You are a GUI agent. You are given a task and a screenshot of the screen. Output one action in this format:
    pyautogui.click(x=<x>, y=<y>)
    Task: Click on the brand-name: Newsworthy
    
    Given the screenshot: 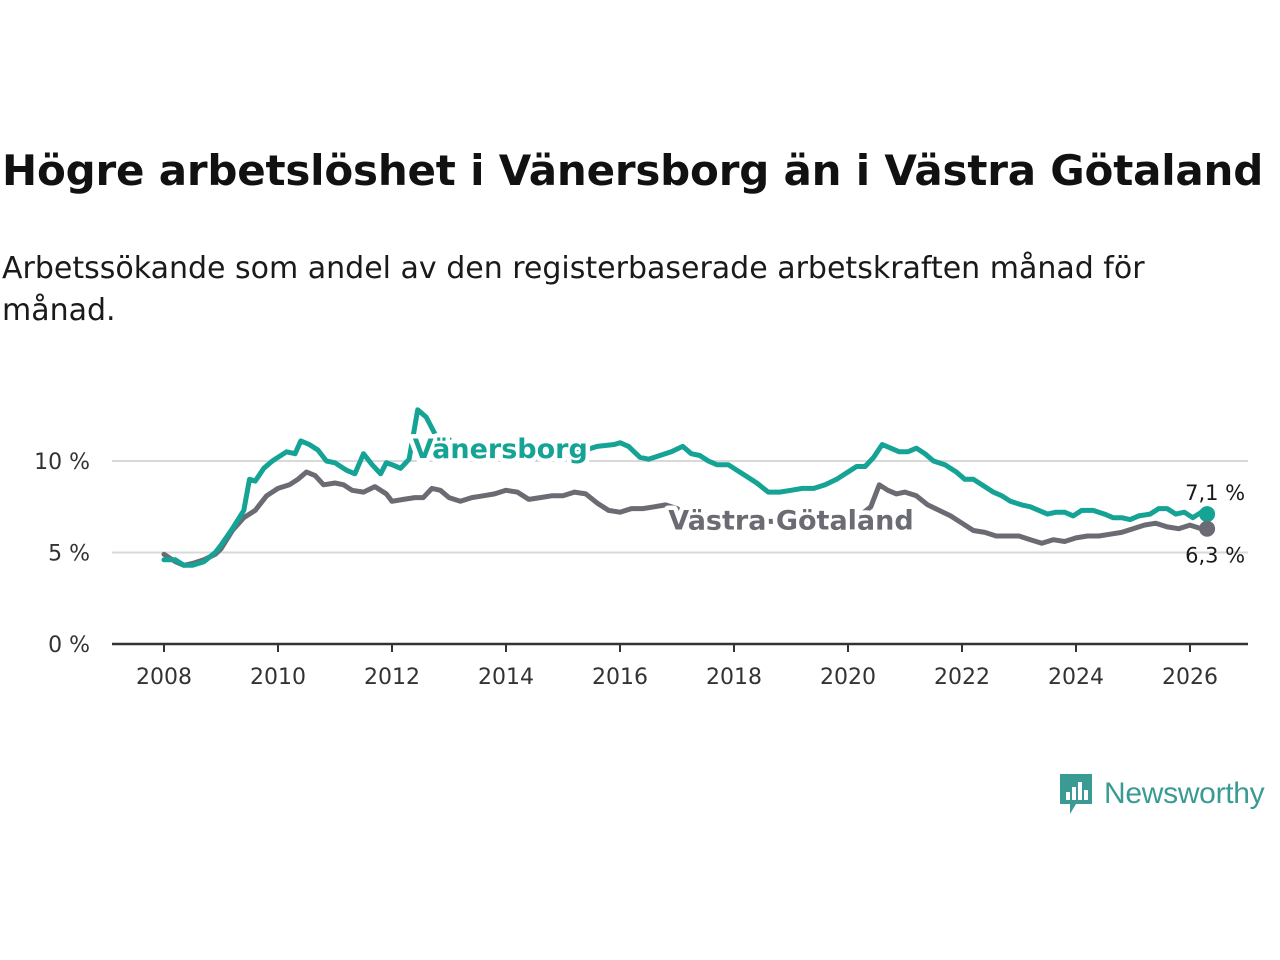 What is the action you would take?
    pyautogui.click(x=1184, y=793)
    